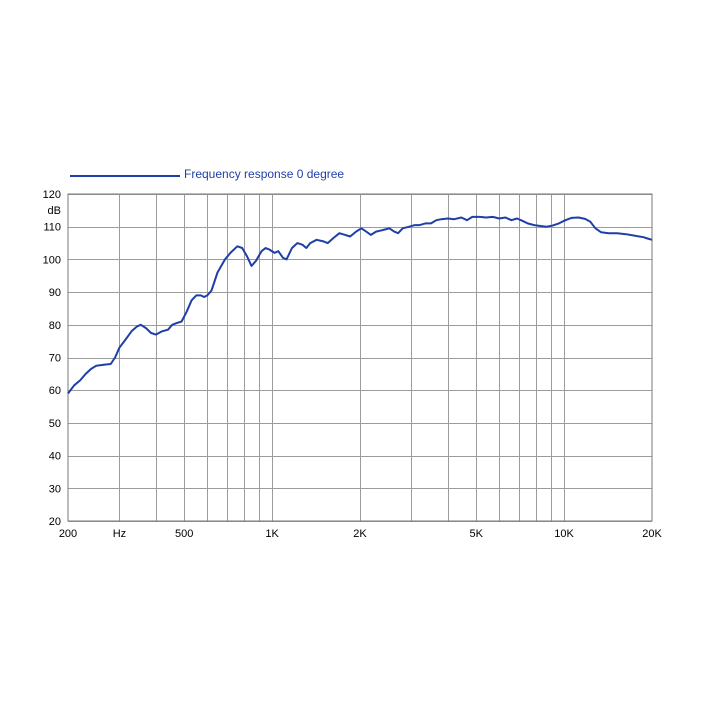 The width and height of the screenshot is (707, 707). Describe the element at coordinates (272, 534) in the screenshot. I see `x-tick-label: 1K` at that location.